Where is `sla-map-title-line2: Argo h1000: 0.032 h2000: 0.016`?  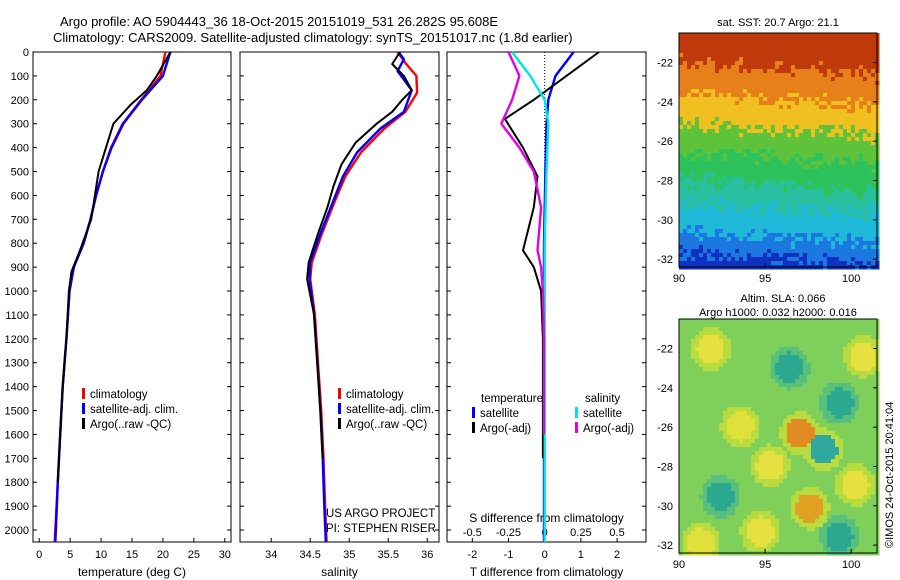
sla-map-title-line2: Argo h1000: 0.032 h2000: 0.016 is located at coordinates (778, 313).